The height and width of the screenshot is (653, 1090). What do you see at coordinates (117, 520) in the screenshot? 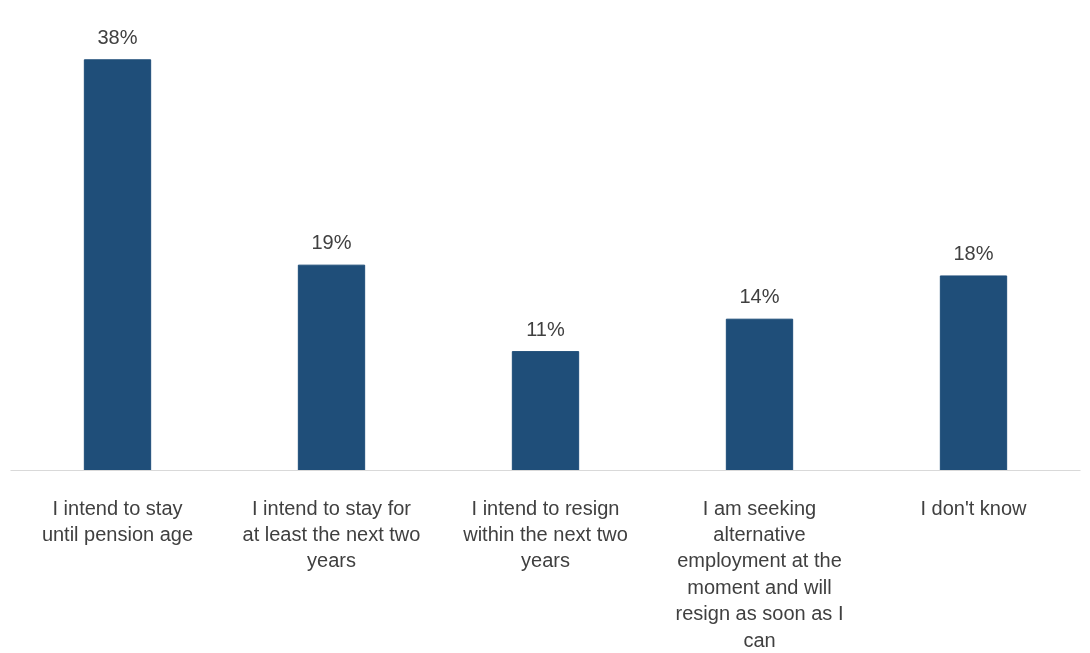
I see `x-tick-label: I intend to stay until pension age` at bounding box center [117, 520].